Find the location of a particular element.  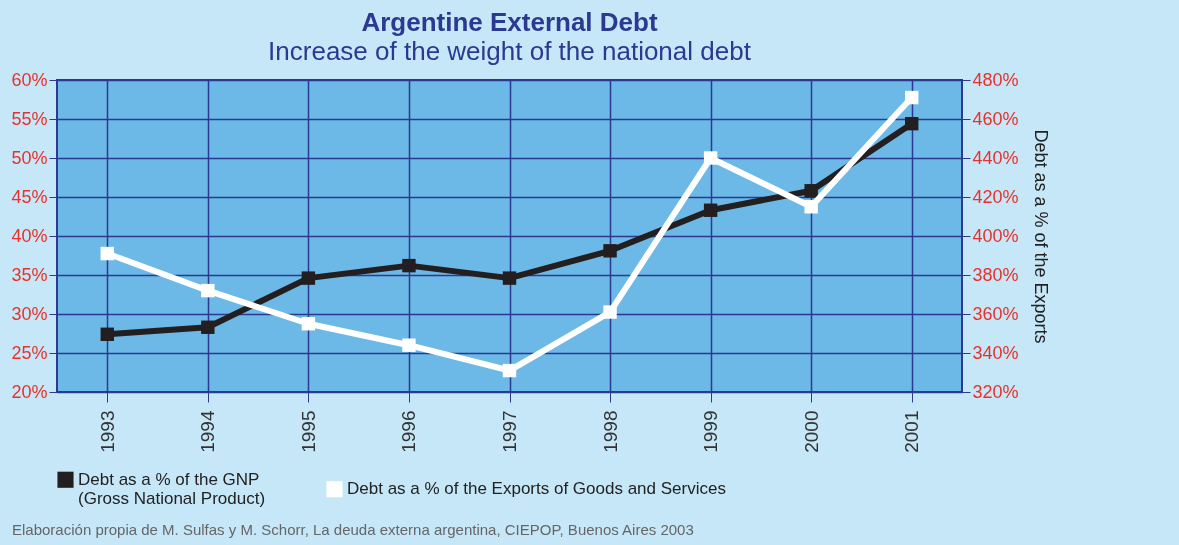

y2-tick-label: 400% is located at coordinates (995, 235).